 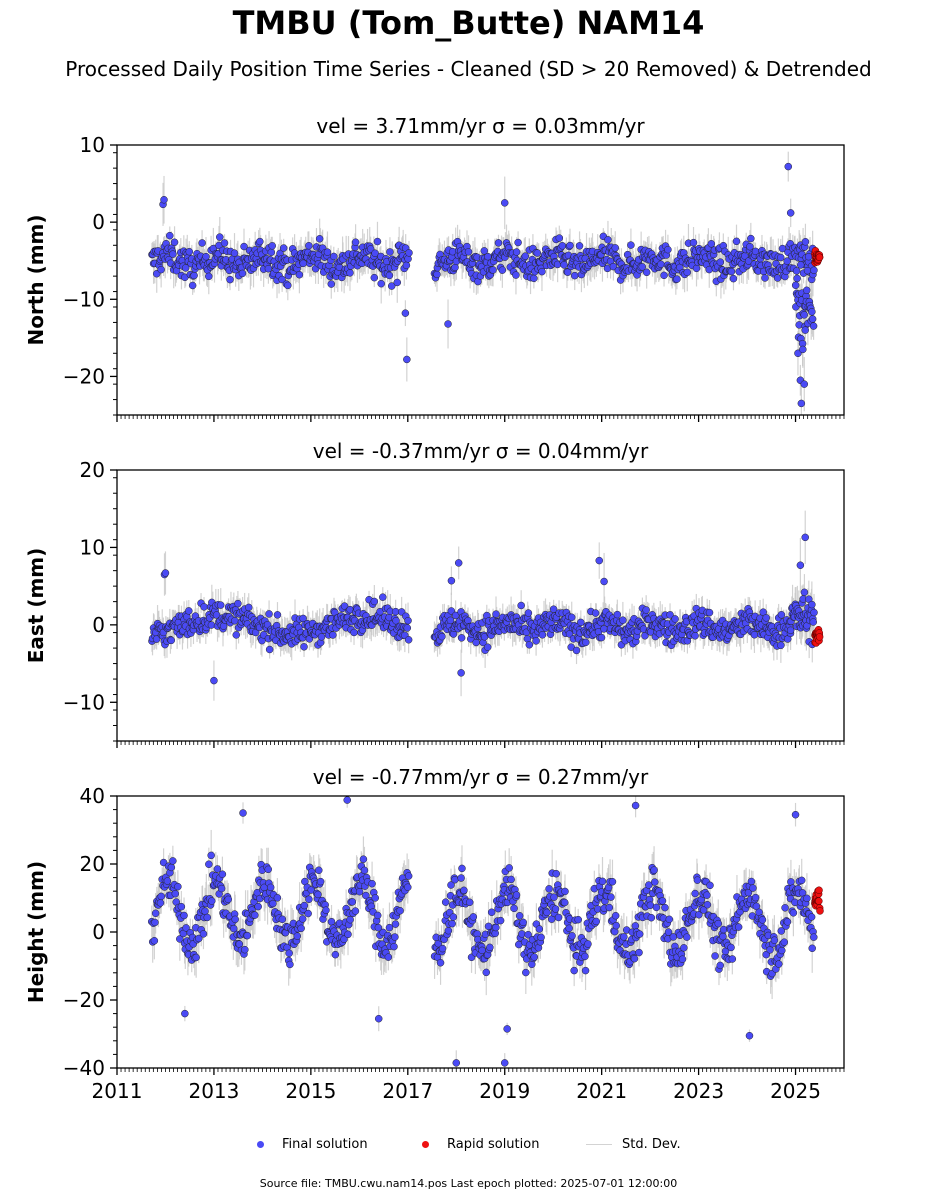 What do you see at coordinates (819, 257) in the screenshot?
I see `rapid-solution-point` at bounding box center [819, 257].